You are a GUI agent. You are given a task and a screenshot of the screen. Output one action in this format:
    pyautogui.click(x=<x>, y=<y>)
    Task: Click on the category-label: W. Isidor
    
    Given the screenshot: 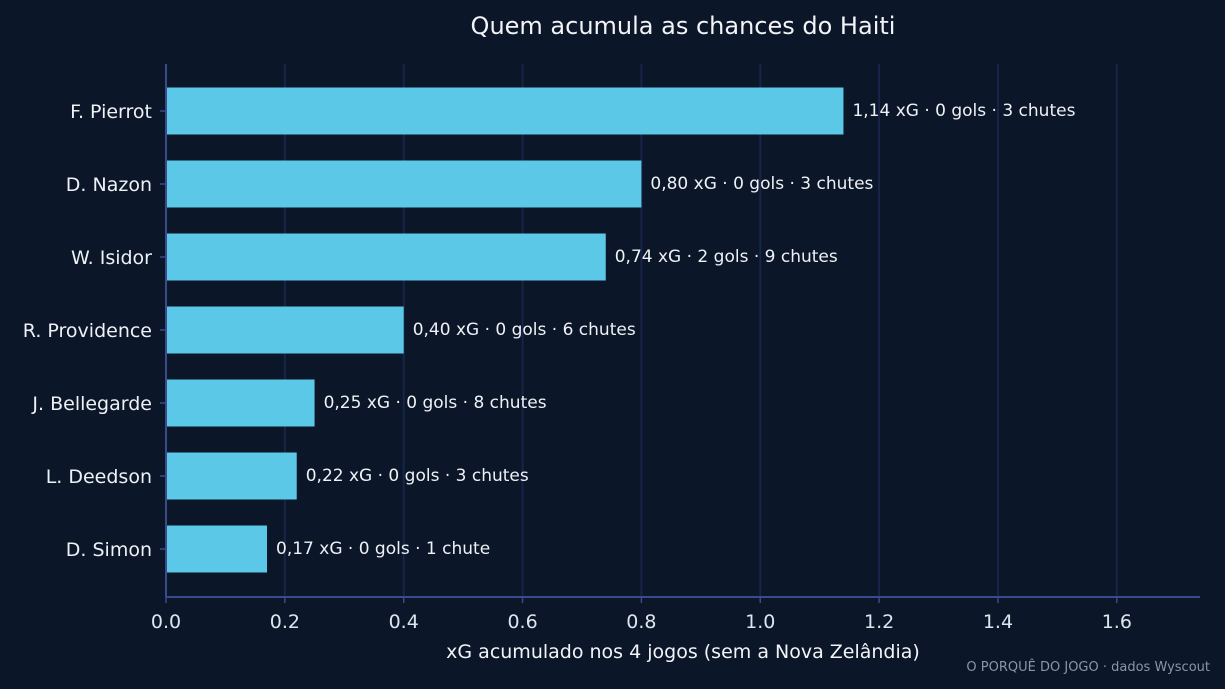 What is the action you would take?
    pyautogui.click(x=111, y=258)
    